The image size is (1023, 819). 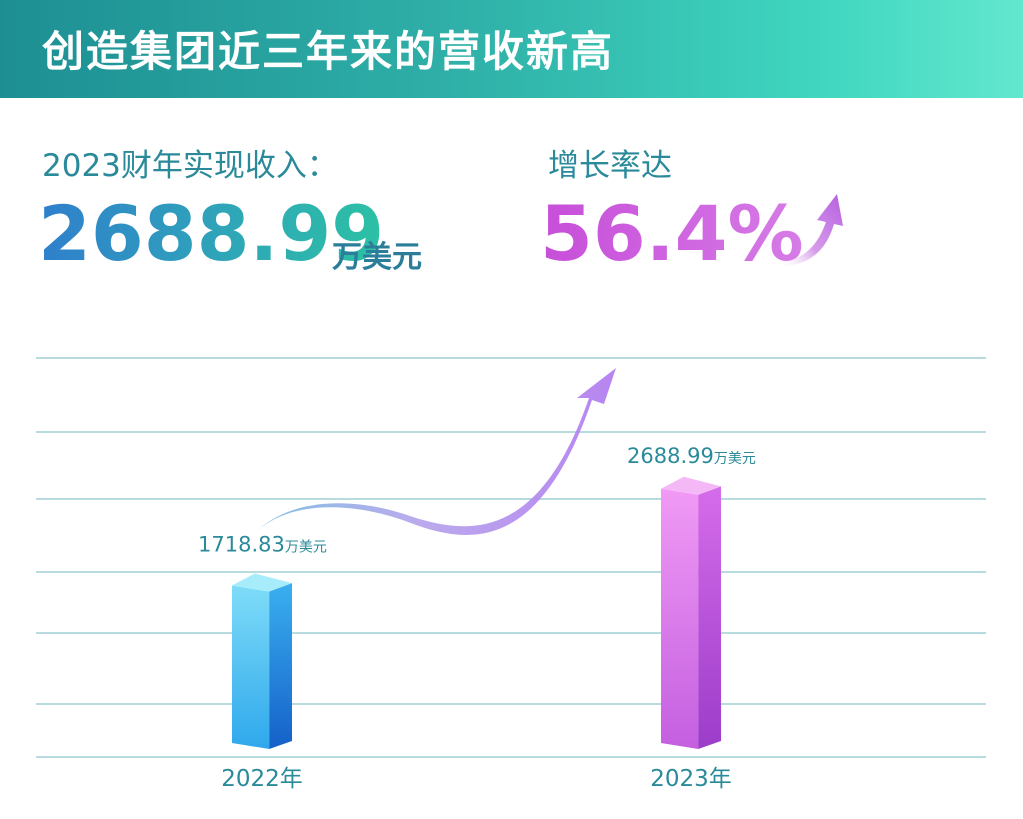 I want to click on revenue-value: 2688.99, so click(x=211, y=233).